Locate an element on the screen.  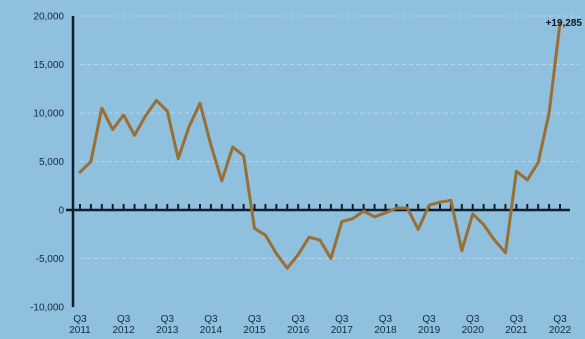
x-tick-label: Q3 2013 is located at coordinates (167, 325).